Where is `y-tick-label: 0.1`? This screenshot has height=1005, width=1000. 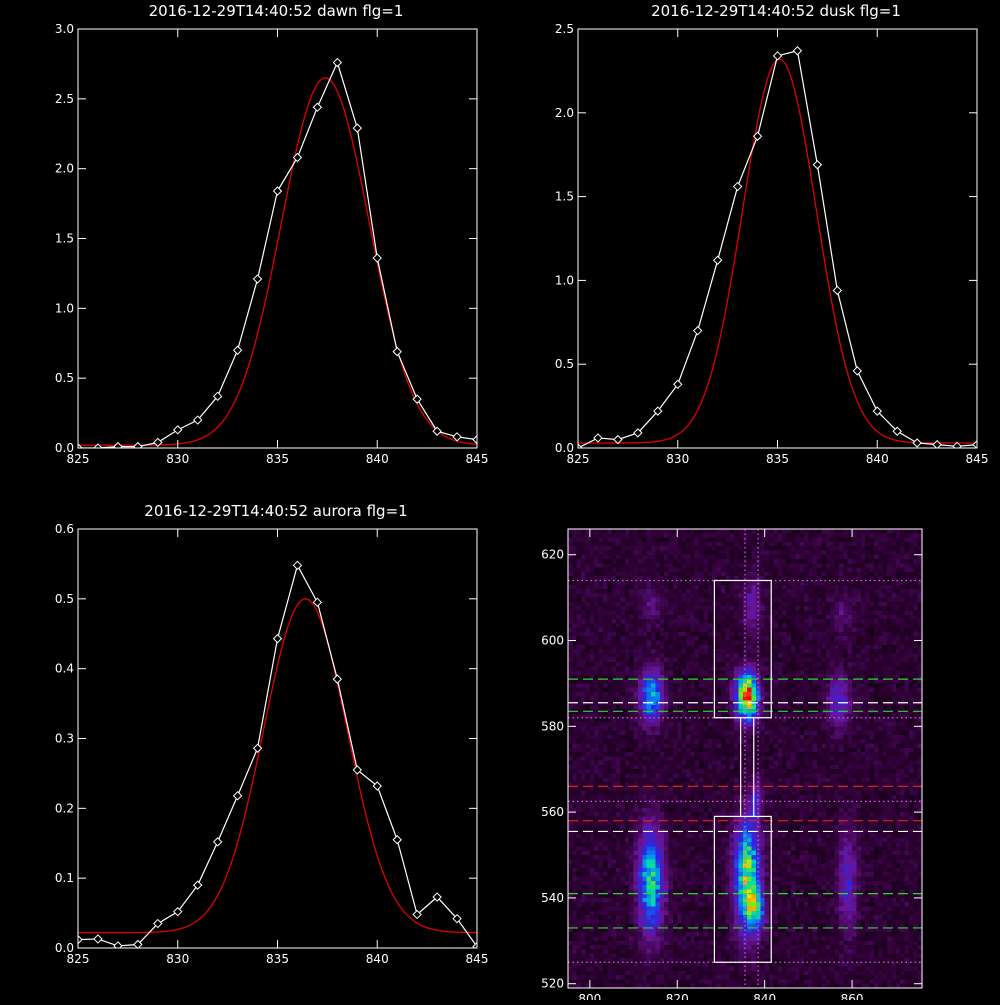 y-tick-label: 0.1 is located at coordinates (64, 878).